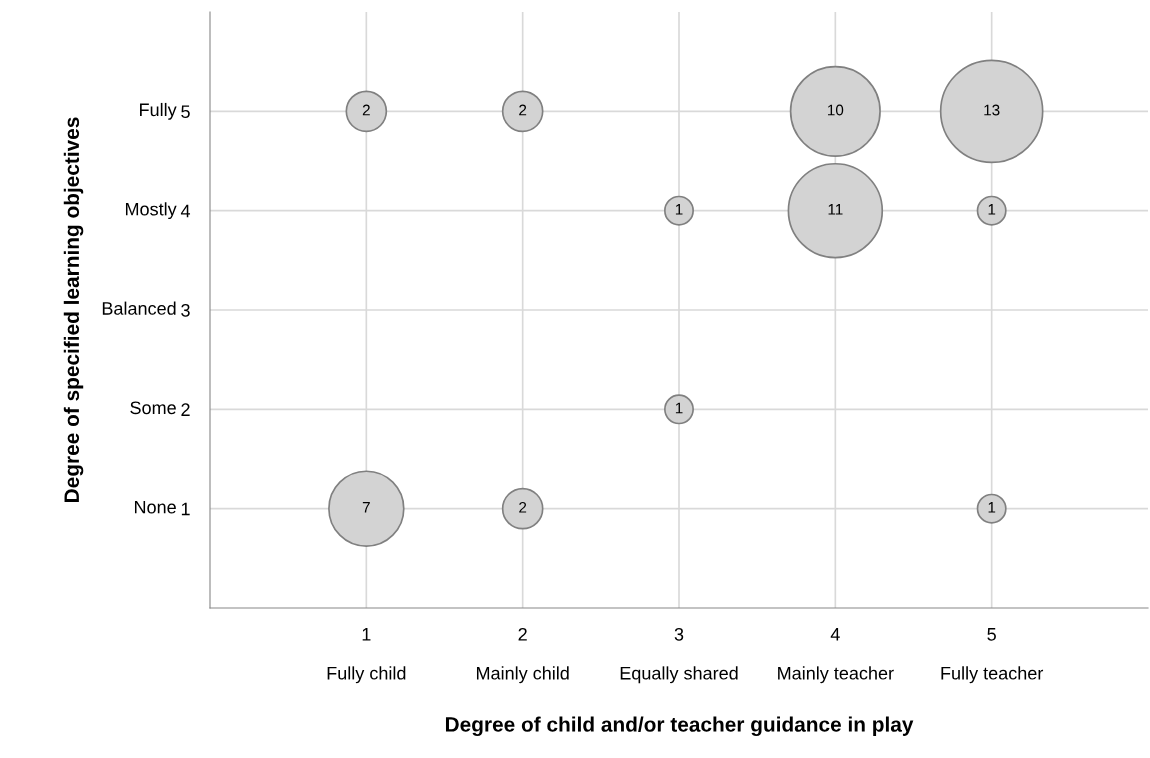  Describe the element at coordinates (835, 634) in the screenshot. I see `x-tick-label: 4` at that location.